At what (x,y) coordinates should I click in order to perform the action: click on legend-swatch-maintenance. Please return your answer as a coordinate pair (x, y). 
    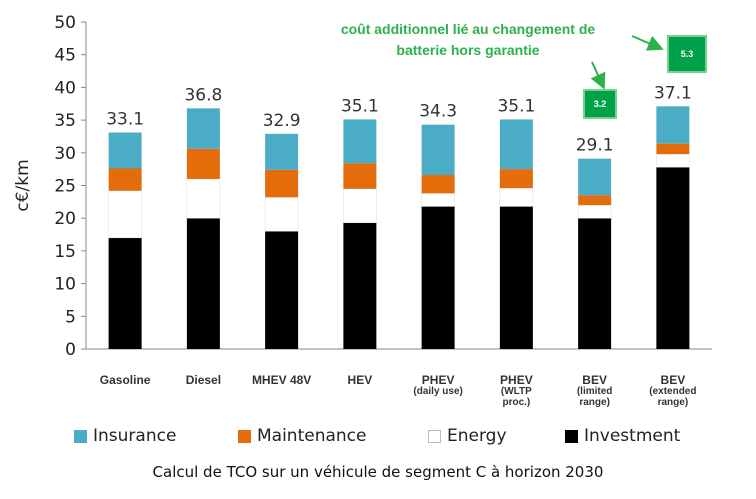
    Looking at the image, I should click on (244, 436).